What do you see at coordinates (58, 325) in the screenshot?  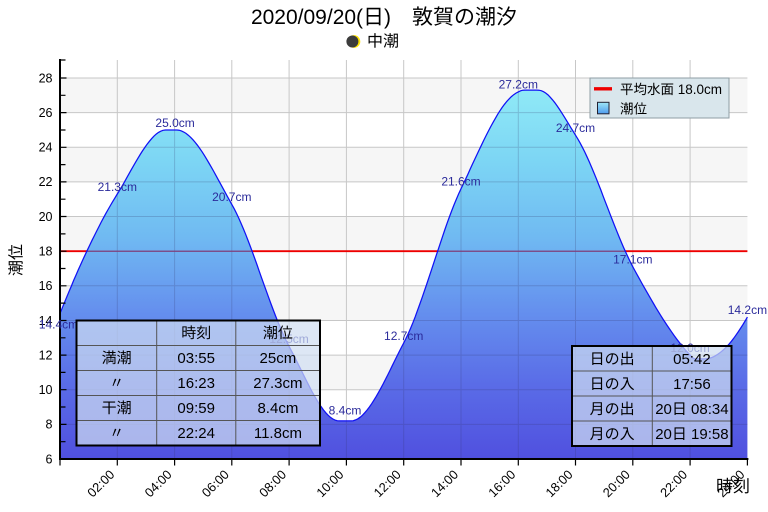 I see `svg-text: 14.4cm` at bounding box center [58, 325].